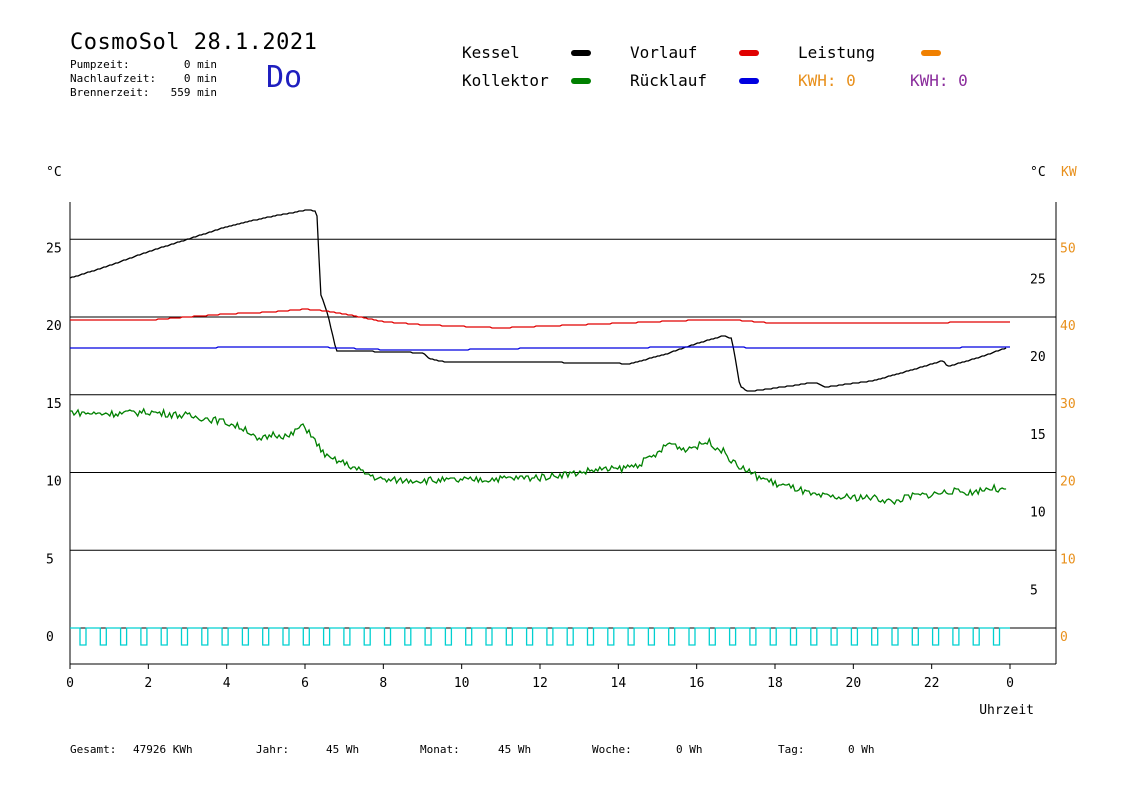 The height and width of the screenshot is (812, 1148). I want to click on brennerzeit-value: 559 min, so click(193, 92).